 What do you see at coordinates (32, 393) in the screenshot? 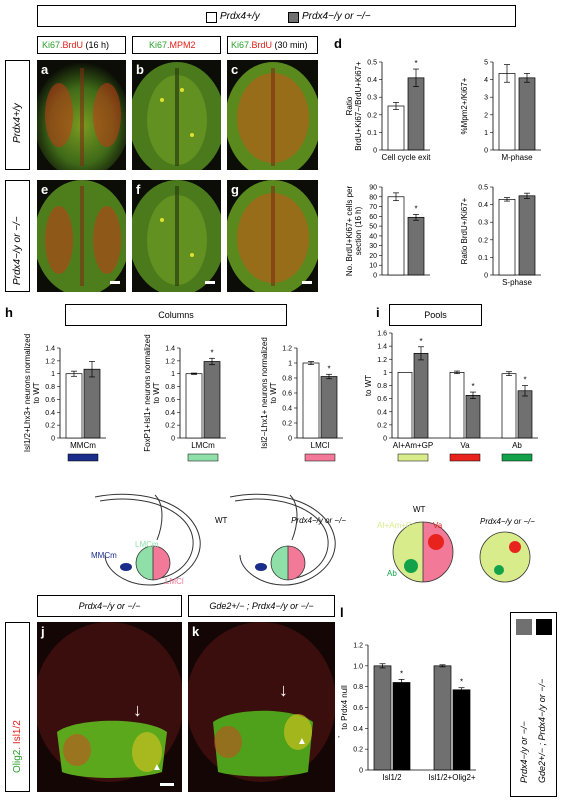
I see `y-axis-label: Isl1/2+Lhx3+ neurons normalizedto WT` at bounding box center [32, 393].